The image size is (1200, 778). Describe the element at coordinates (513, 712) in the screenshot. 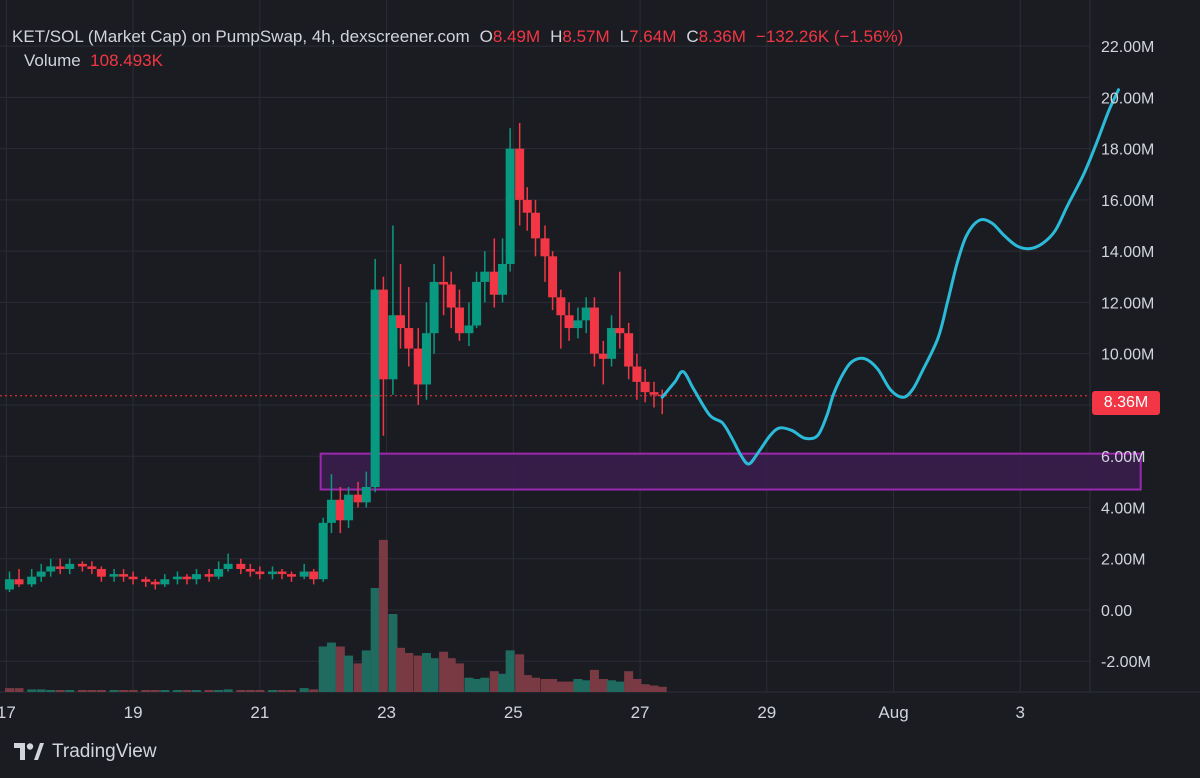

I see `x-tick-label: 25` at that location.